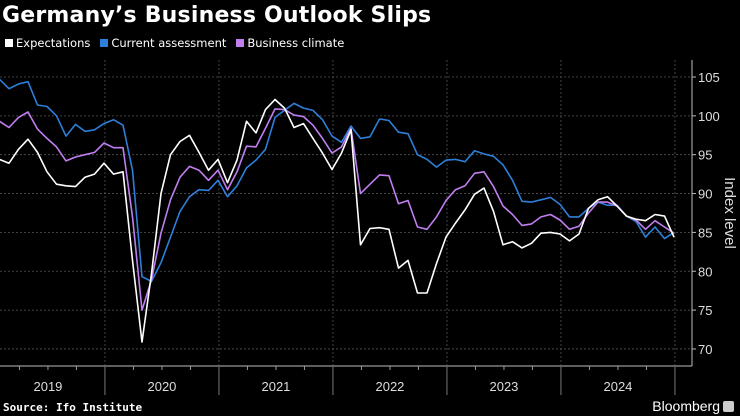 Image resolution: width=740 pixels, height=416 pixels. Describe the element at coordinates (705, 271) in the screenshot. I see `y-tick-label: 80` at that location.